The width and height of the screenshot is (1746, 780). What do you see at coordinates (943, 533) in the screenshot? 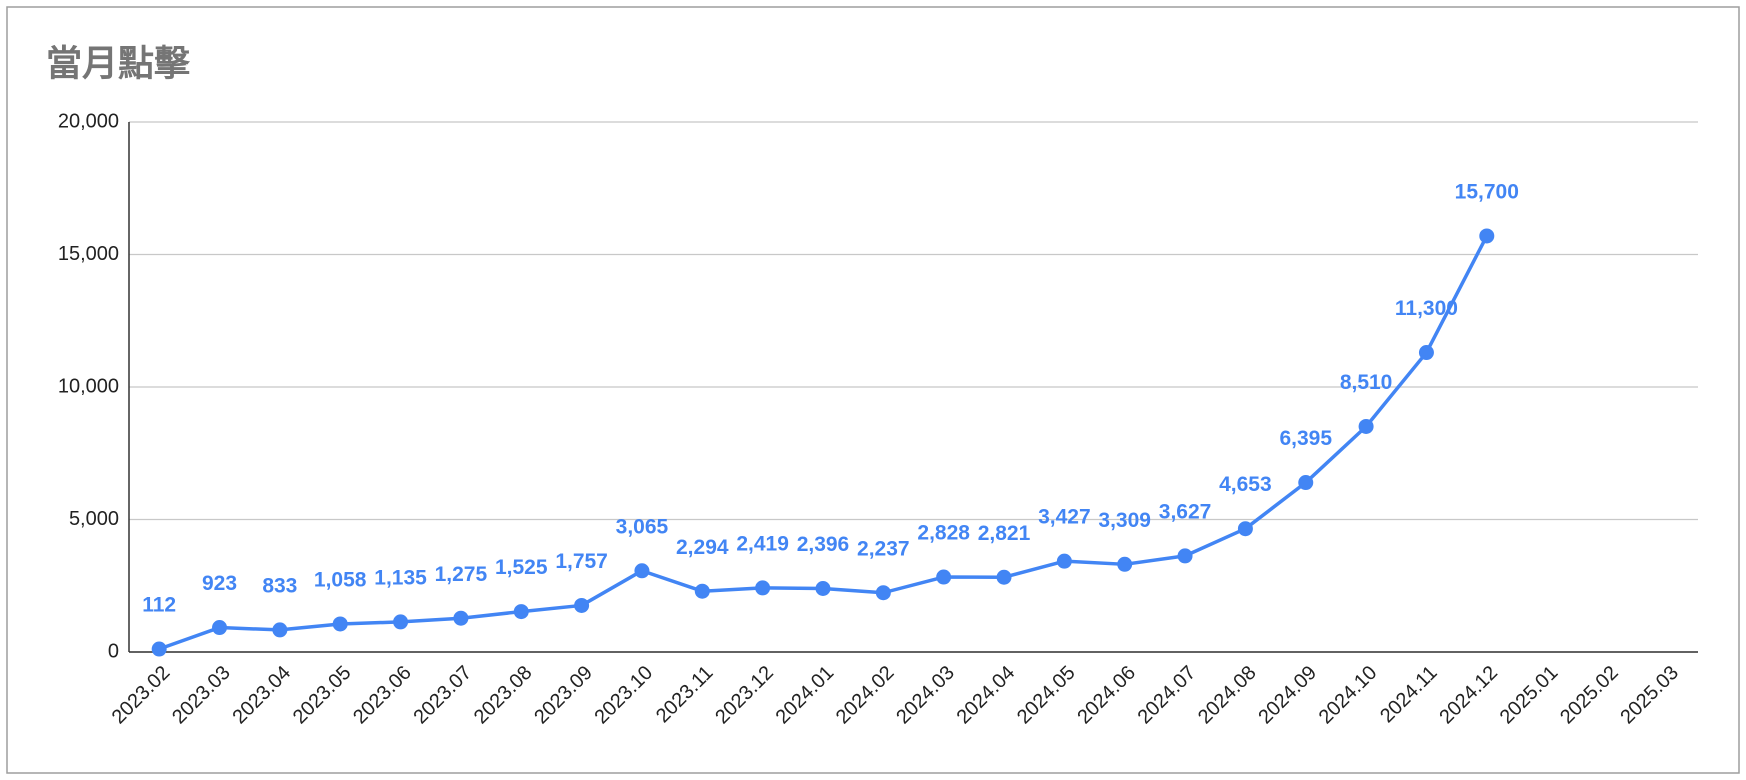
I see `data-label: 2,828` at bounding box center [943, 533].